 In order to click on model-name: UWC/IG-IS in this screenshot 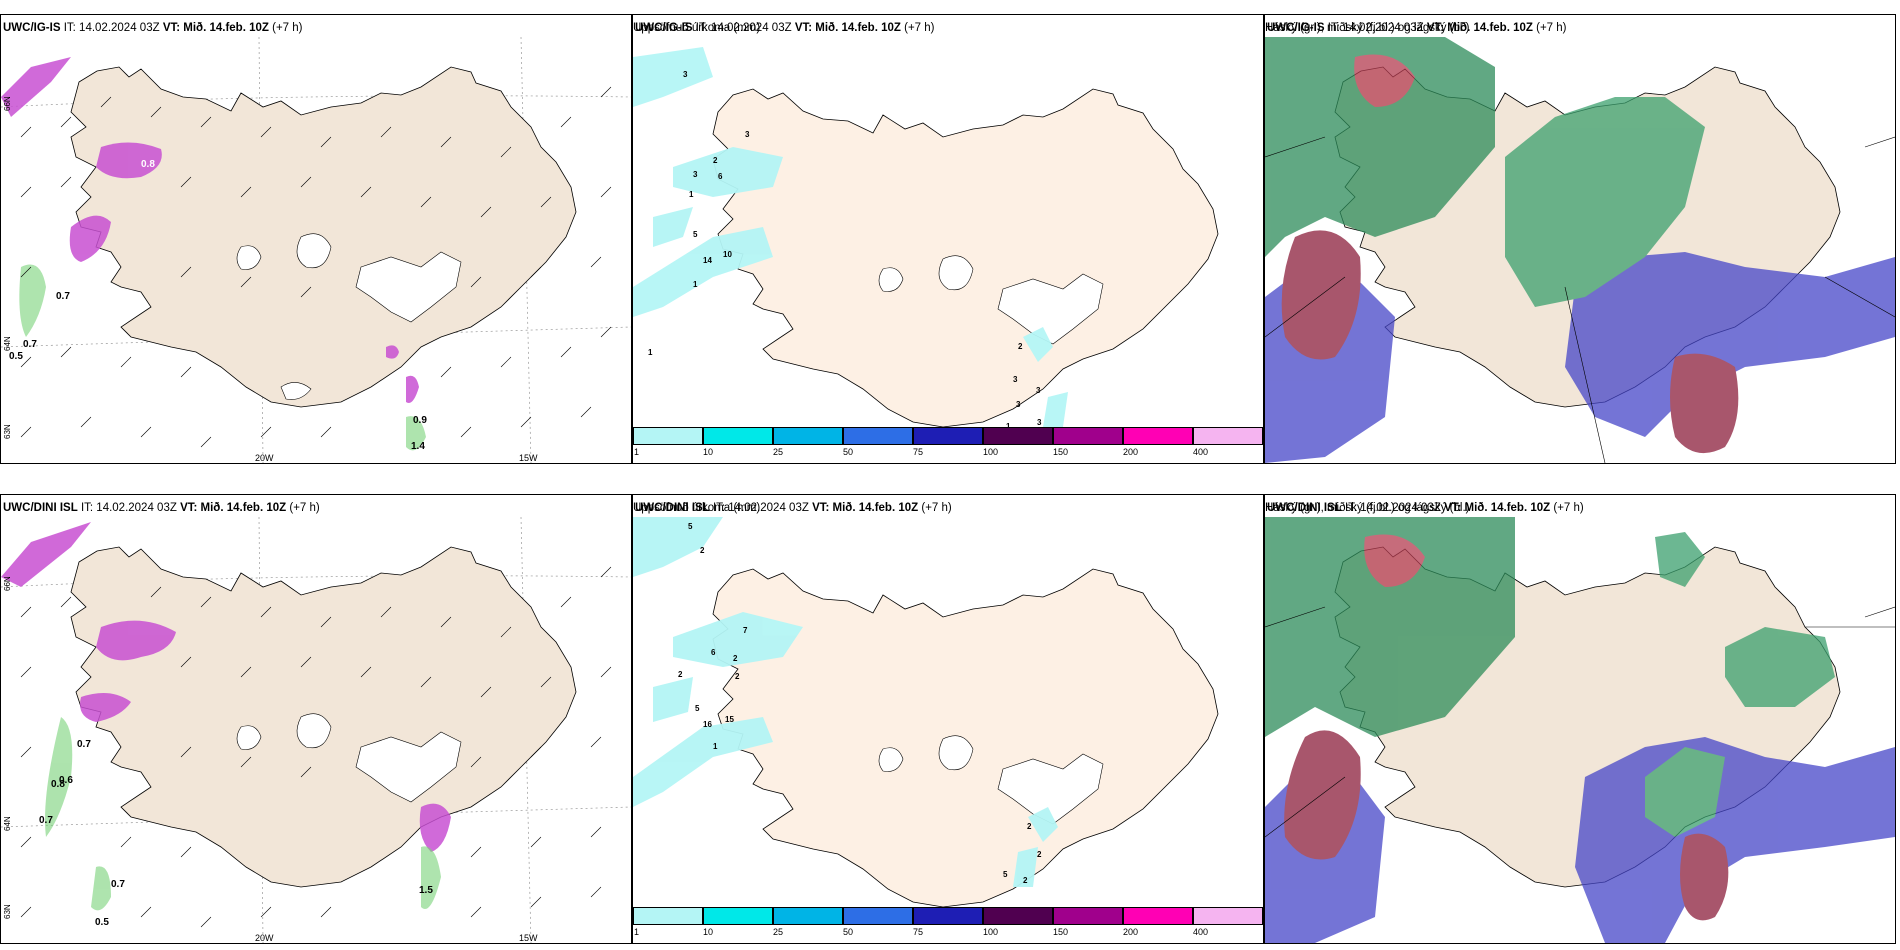, I will do `click(1296, 28)`.